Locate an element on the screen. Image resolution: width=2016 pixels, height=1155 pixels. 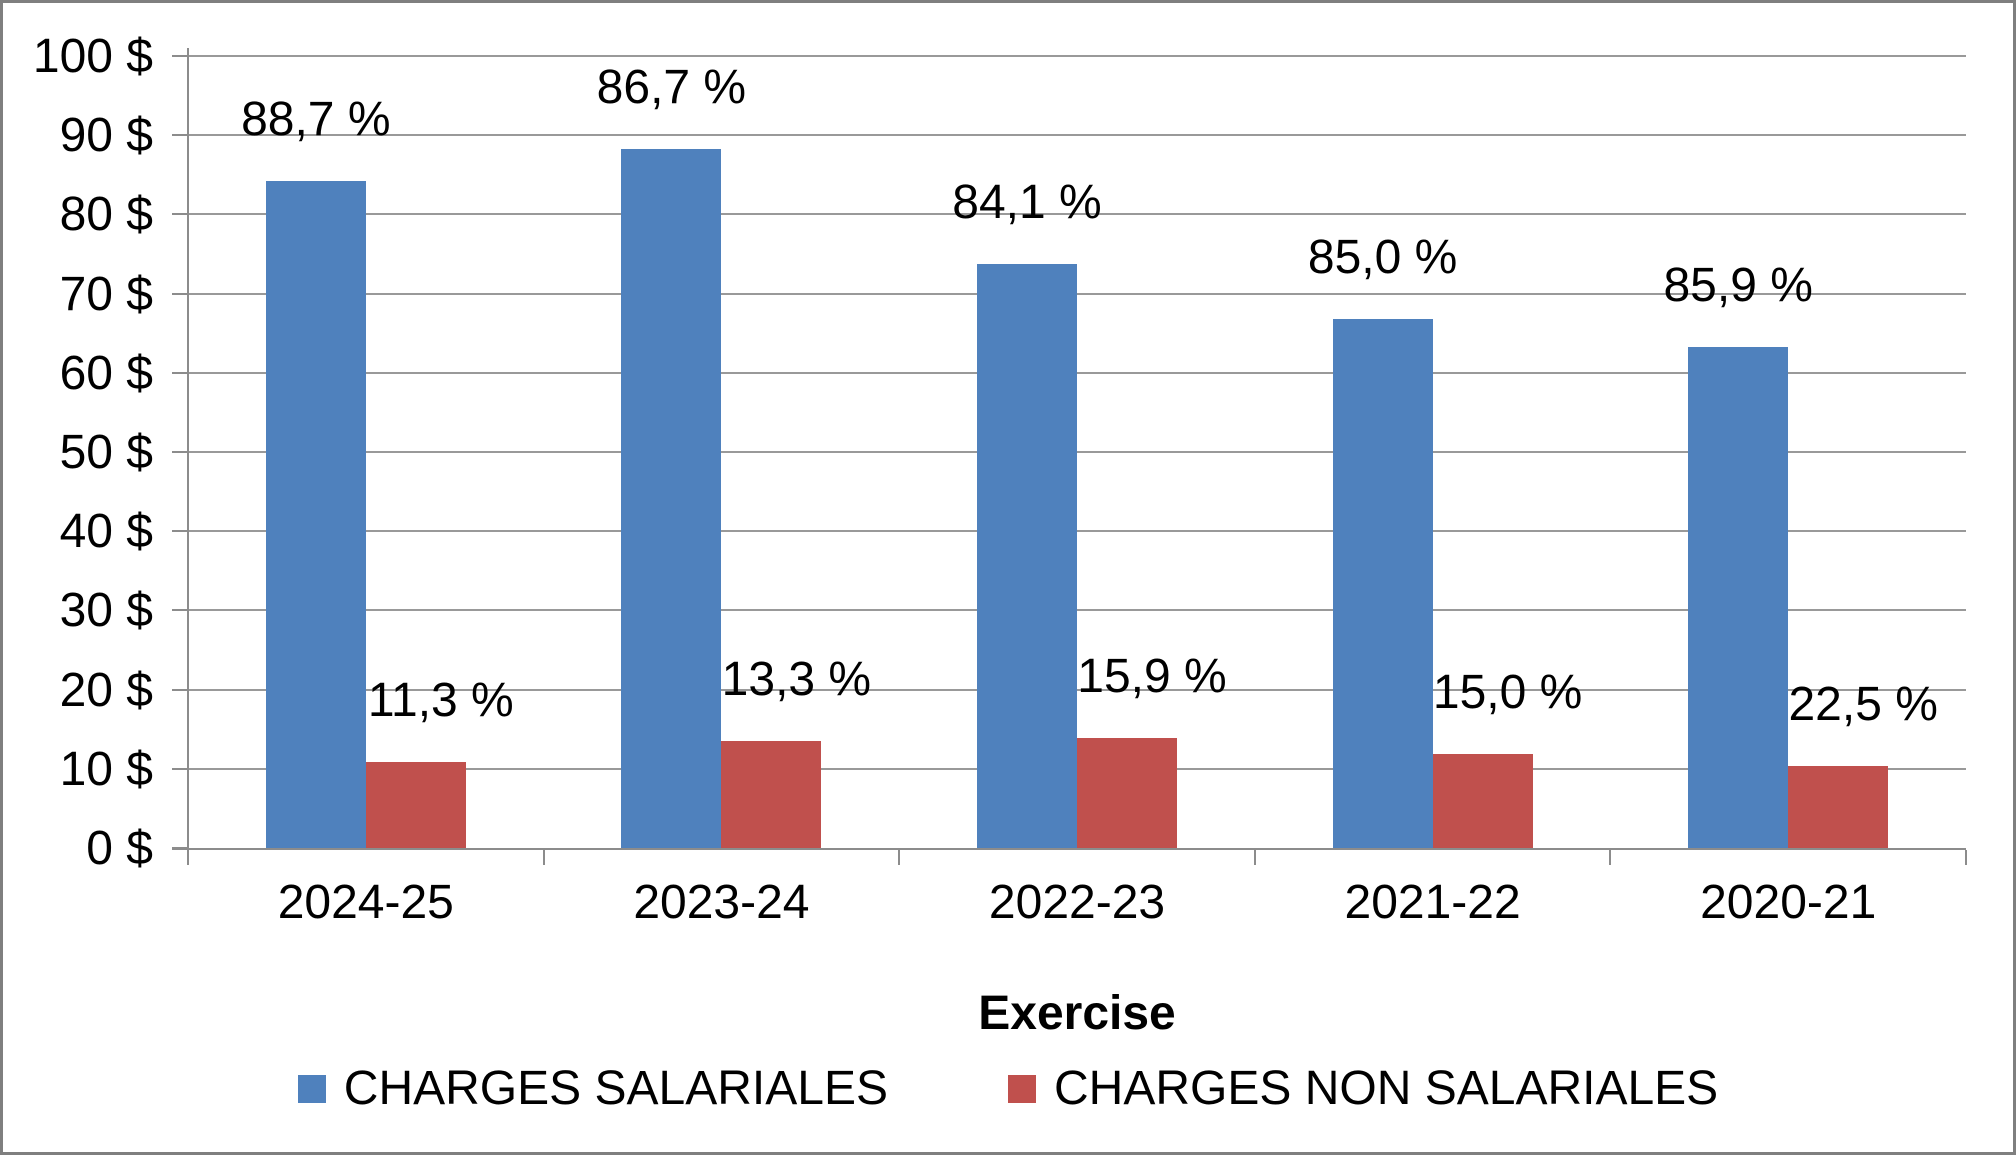
y-tick-label-20: 20 $ is located at coordinates (106, 690).